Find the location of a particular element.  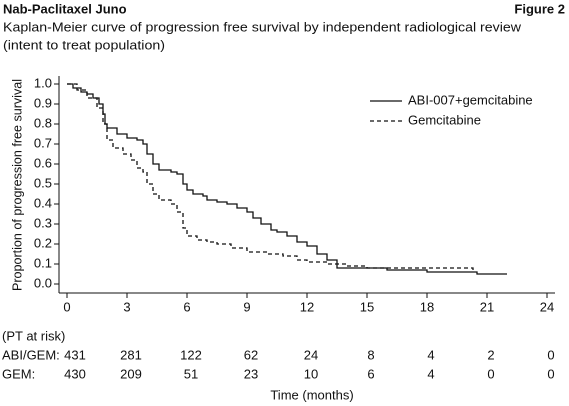

risk-value: 431 is located at coordinates (75, 354).